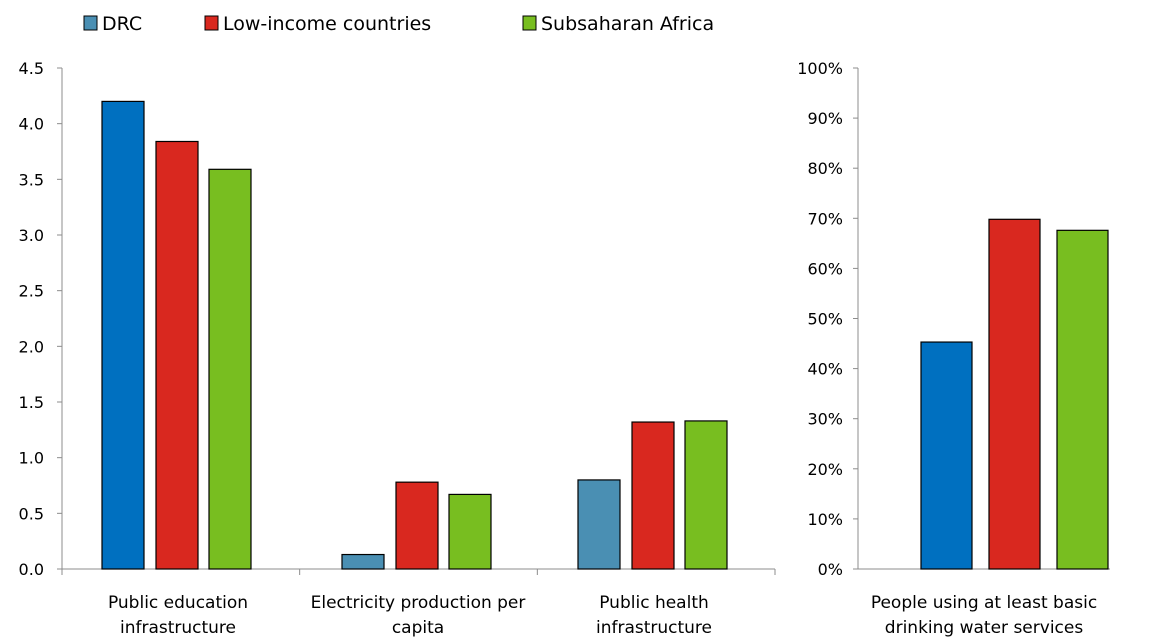  What do you see at coordinates (820, 68) in the screenshot?
I see `y-tick-label-1-10: 100%` at bounding box center [820, 68].